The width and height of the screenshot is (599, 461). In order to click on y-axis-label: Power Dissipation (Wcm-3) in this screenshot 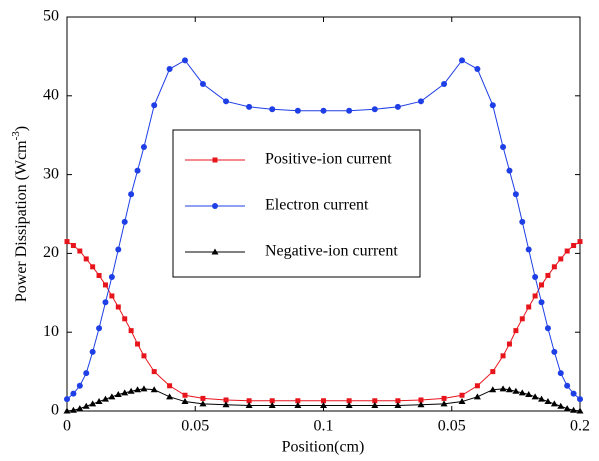, I will do `click(20, 214)`.